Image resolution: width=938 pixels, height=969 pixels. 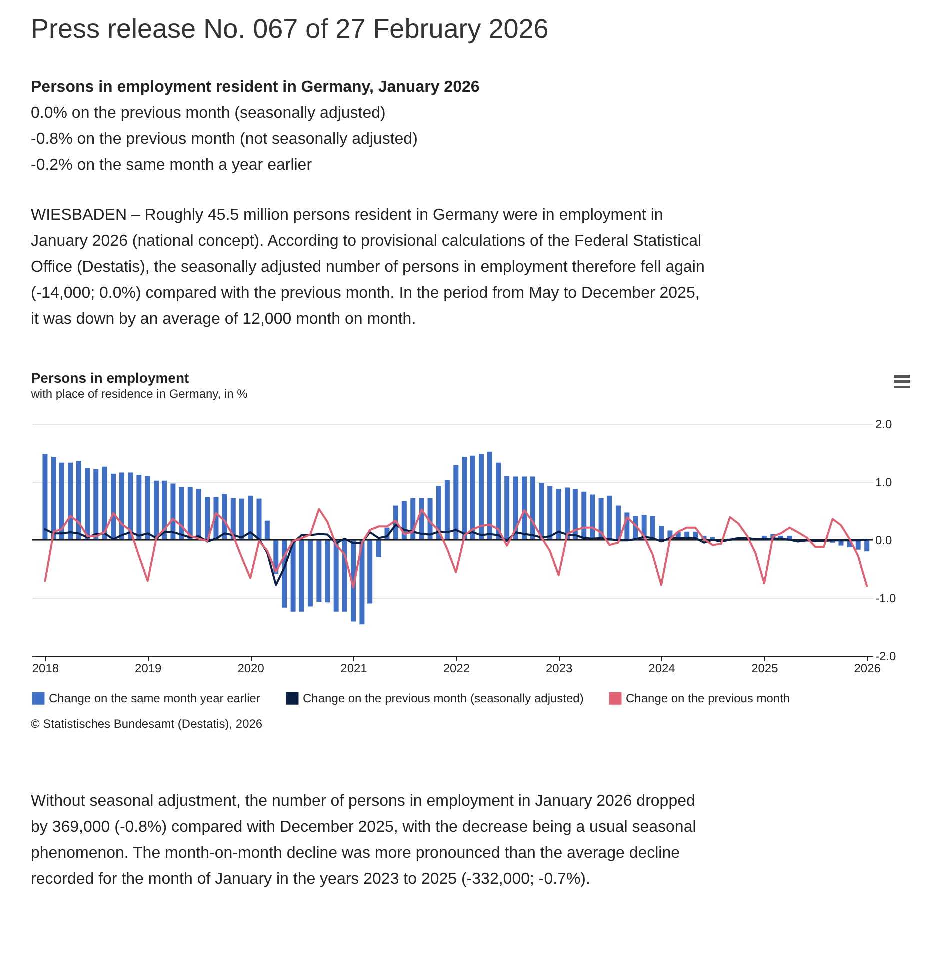 What do you see at coordinates (765, 669) in the screenshot?
I see `x-tick-label: 2025` at bounding box center [765, 669].